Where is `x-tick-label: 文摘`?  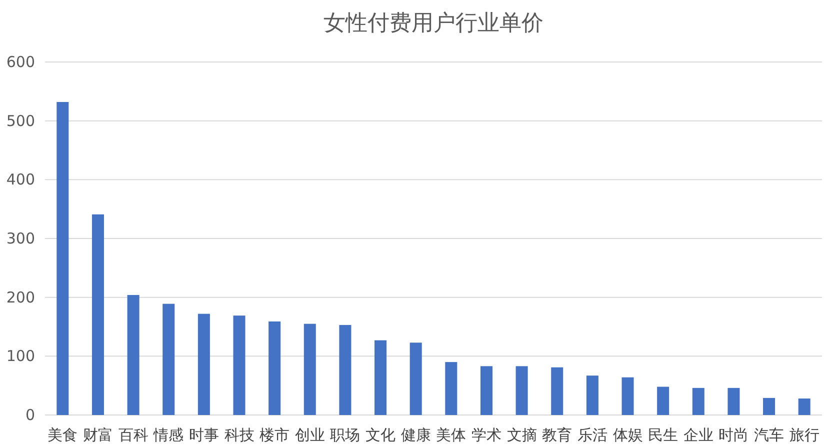
x-tick-label: 文摘 is located at coordinates (521, 435).